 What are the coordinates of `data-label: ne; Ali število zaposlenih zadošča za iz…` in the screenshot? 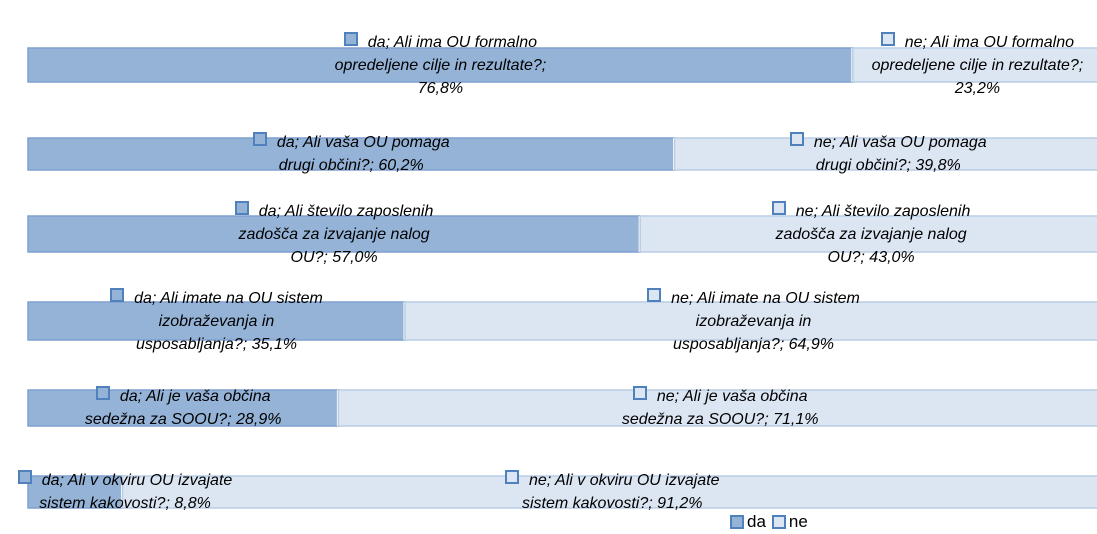 It's located at (871, 234).